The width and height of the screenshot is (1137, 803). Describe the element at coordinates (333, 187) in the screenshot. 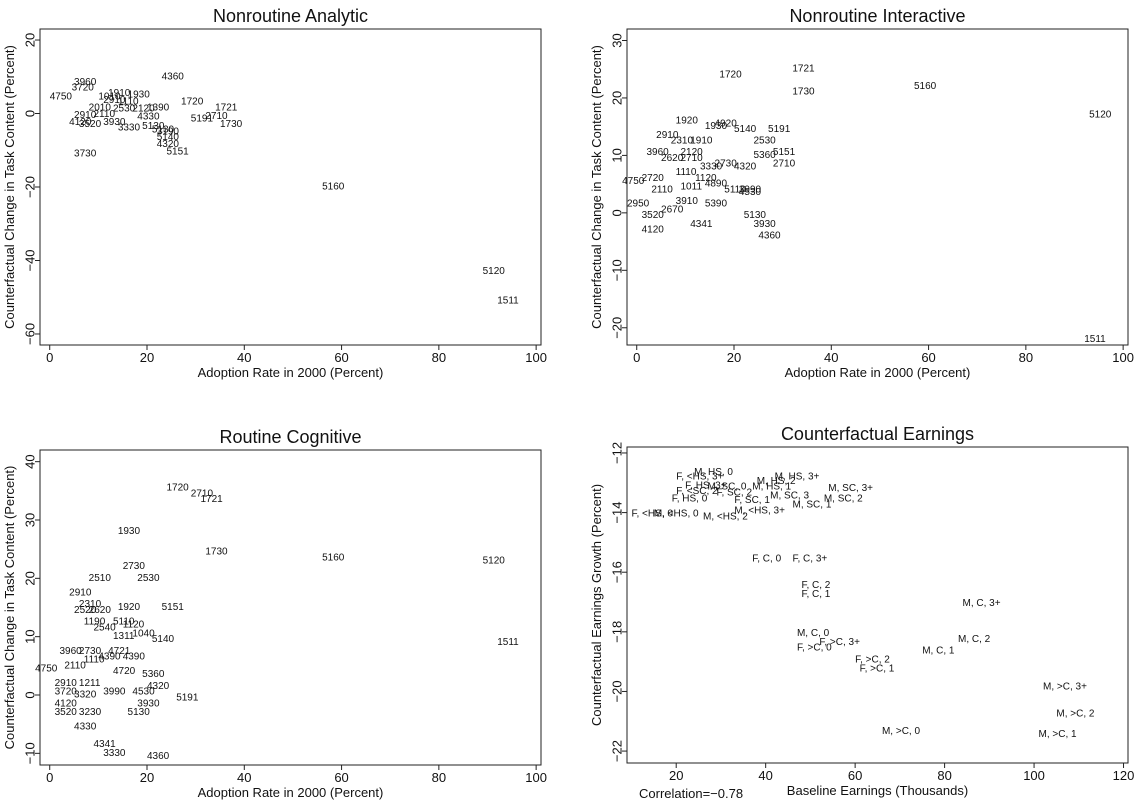

I see `data-point-label: 5160` at that location.